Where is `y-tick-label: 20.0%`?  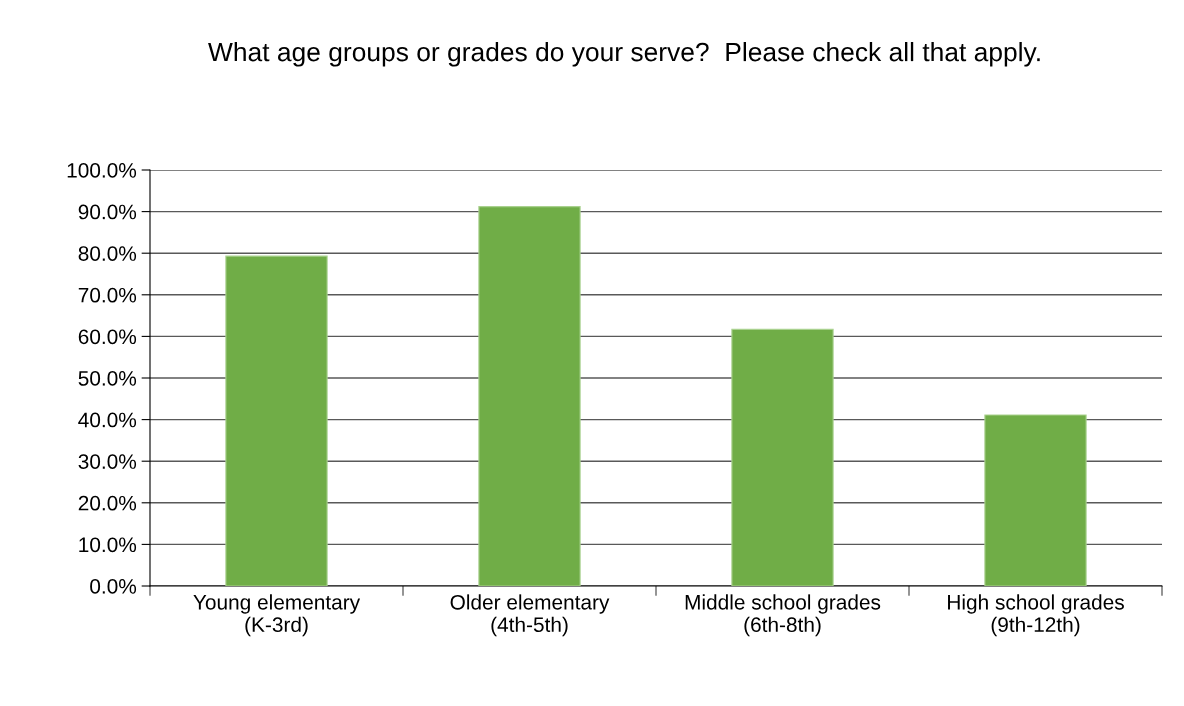 y-tick-label: 20.0% is located at coordinates (107, 503).